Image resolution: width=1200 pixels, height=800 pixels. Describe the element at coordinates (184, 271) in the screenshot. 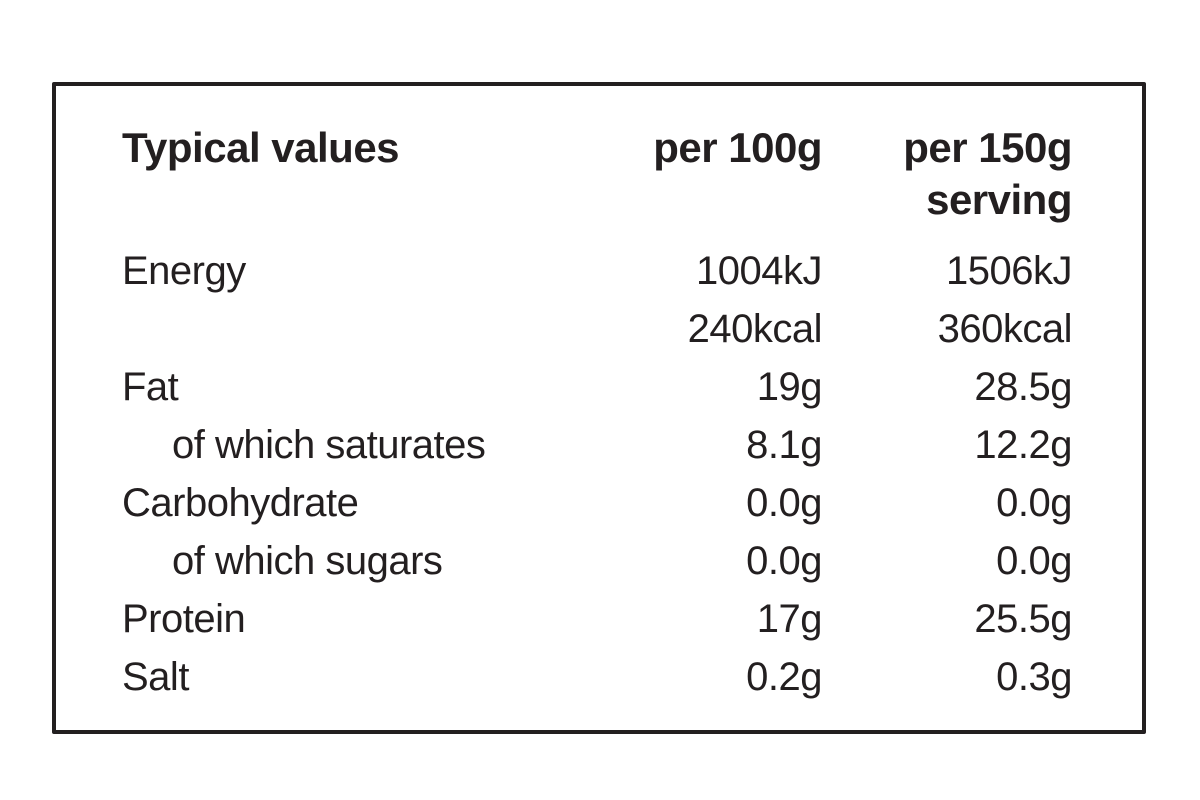

I see `row-label: Energy` at that location.